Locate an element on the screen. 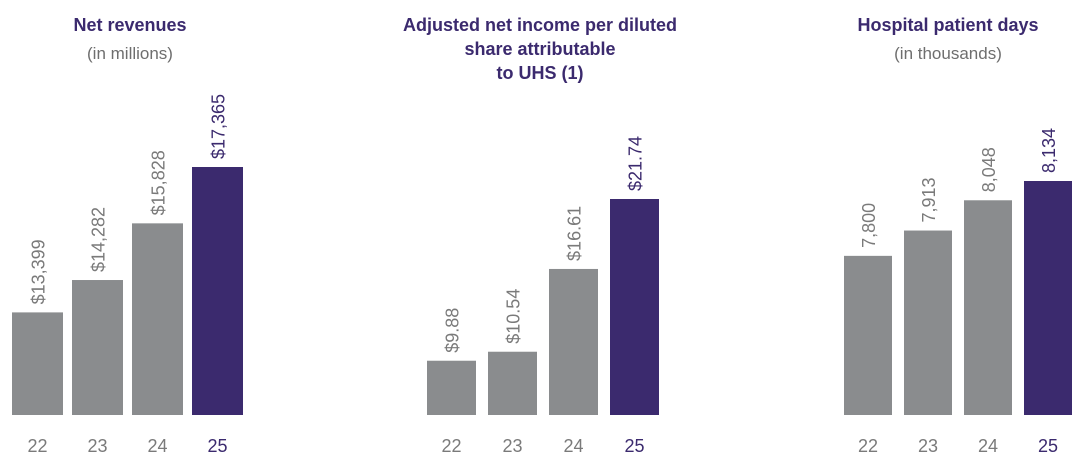 This screenshot has width=1073, height=460. value-label-23: 7,913 is located at coordinates (929, 199).